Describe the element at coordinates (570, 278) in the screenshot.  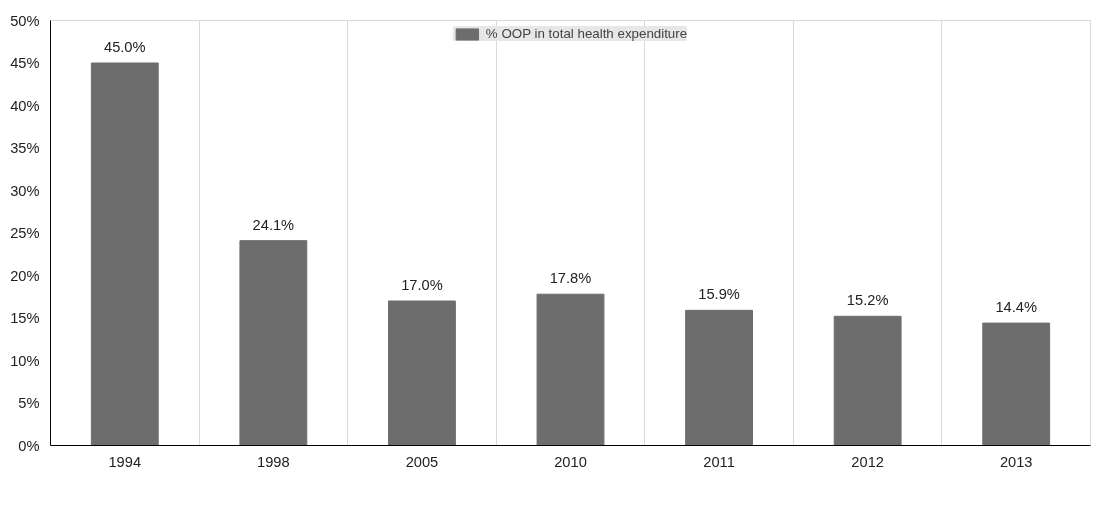
I see `data-label: 17.8%` at that location.